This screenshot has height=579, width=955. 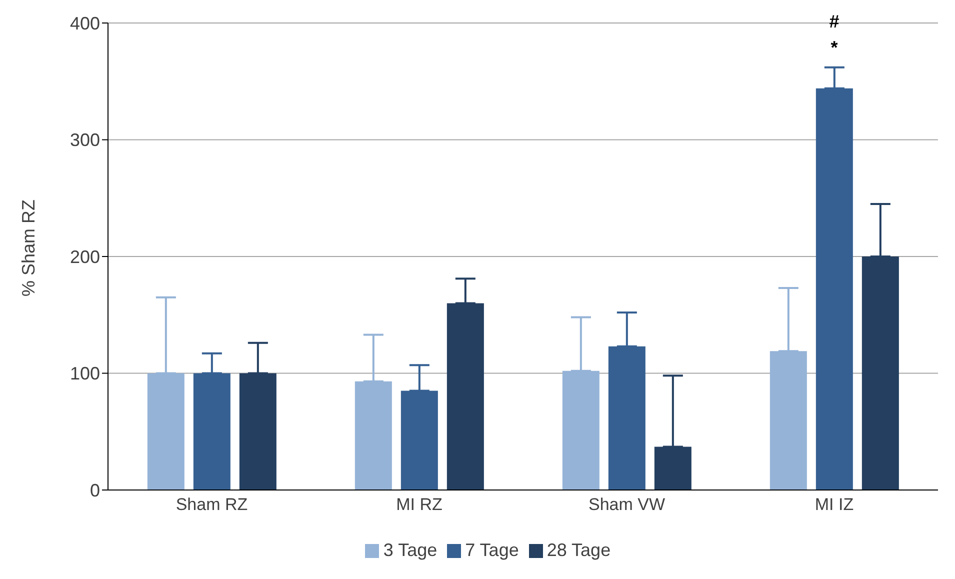 What do you see at coordinates (627, 504) in the screenshot?
I see `x-tick-label: Sham VW` at bounding box center [627, 504].